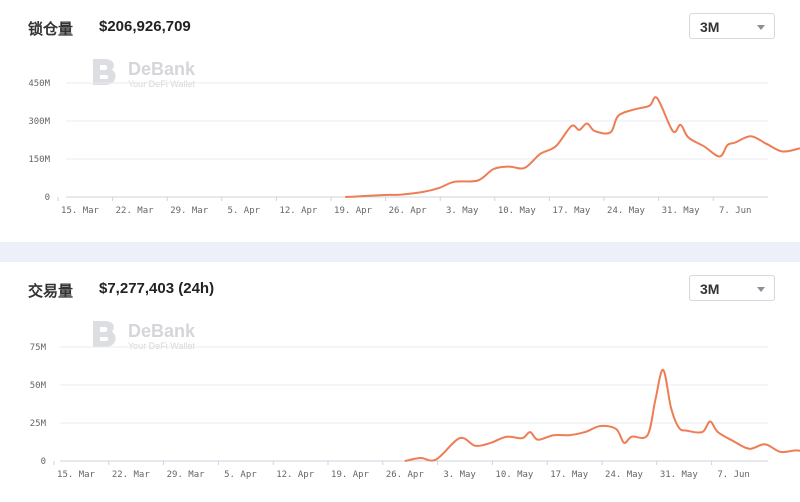  Describe the element at coordinates (710, 27) in the screenshot. I see `tvl-range-value: 3M` at that location.